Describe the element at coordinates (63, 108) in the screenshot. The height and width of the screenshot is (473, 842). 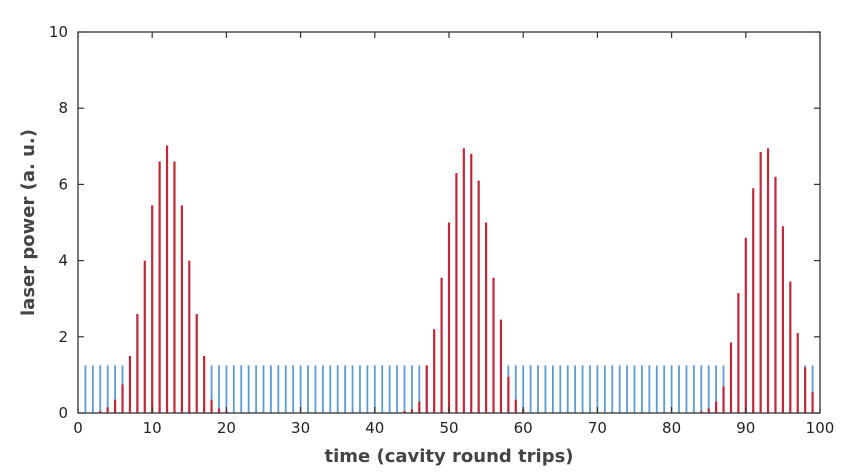
I see `y-tick-label: 8` at that location.